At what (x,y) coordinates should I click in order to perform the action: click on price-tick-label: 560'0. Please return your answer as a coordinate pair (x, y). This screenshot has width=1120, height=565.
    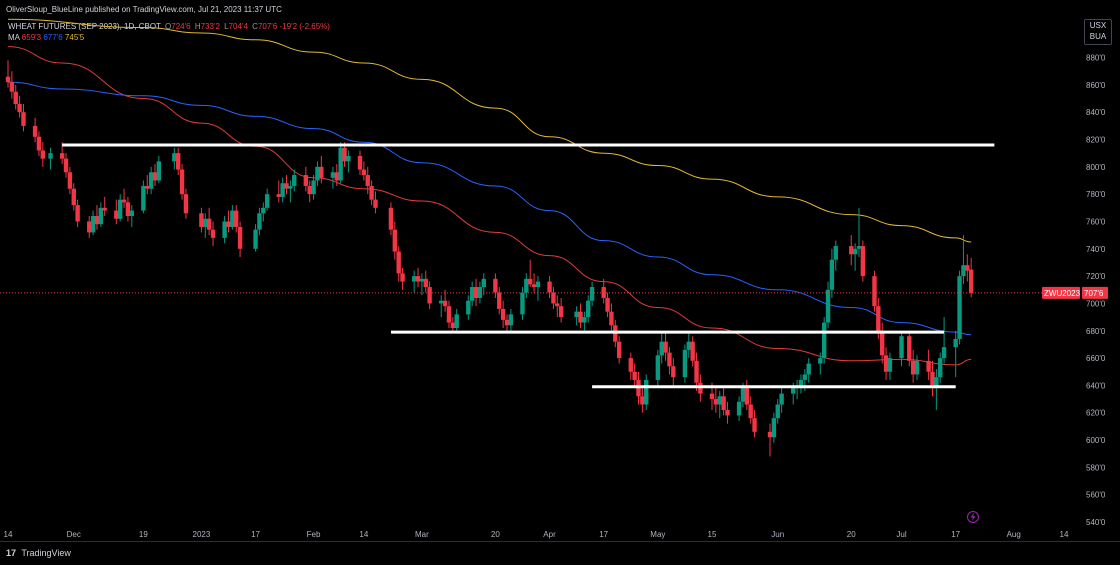
    Looking at the image, I should click on (1096, 495).